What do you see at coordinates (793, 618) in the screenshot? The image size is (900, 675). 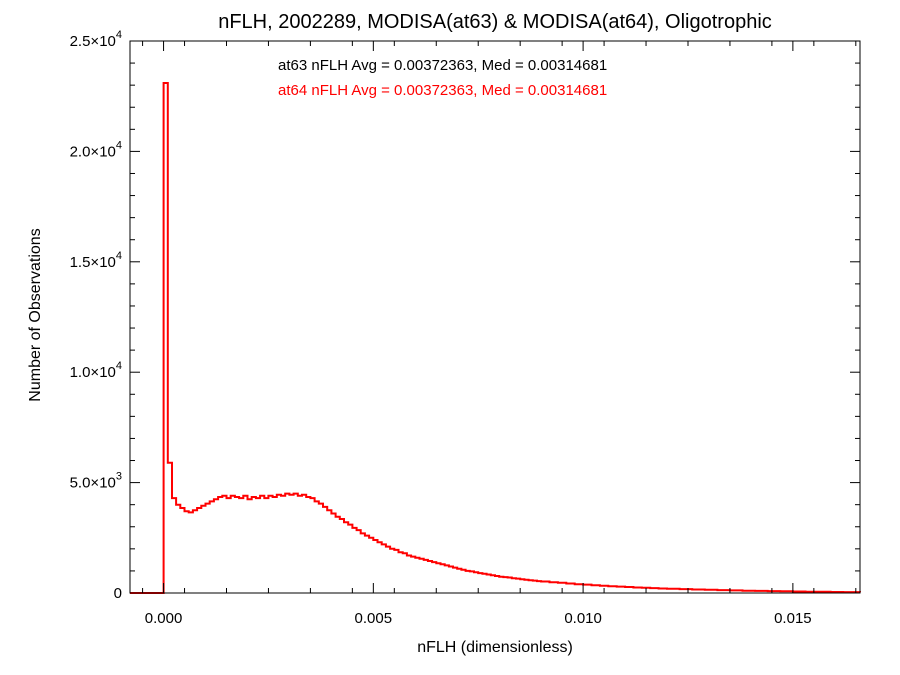 I see `x-tick-label: 0.015` at bounding box center [793, 618].